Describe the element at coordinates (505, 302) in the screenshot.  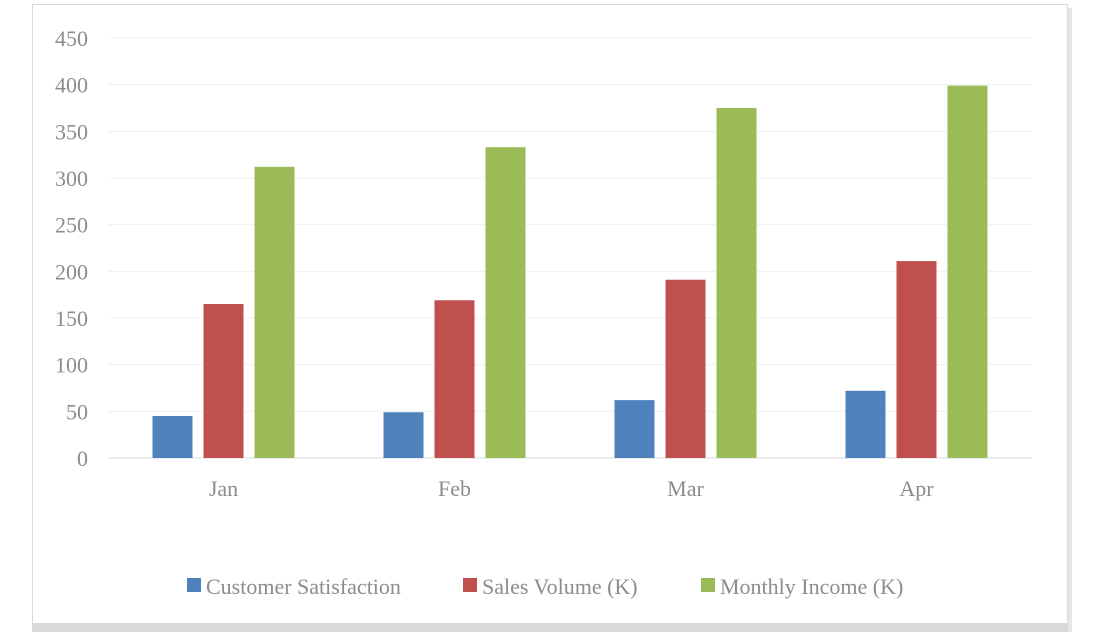
I see `bar-monthly-income-k-feb` at that location.